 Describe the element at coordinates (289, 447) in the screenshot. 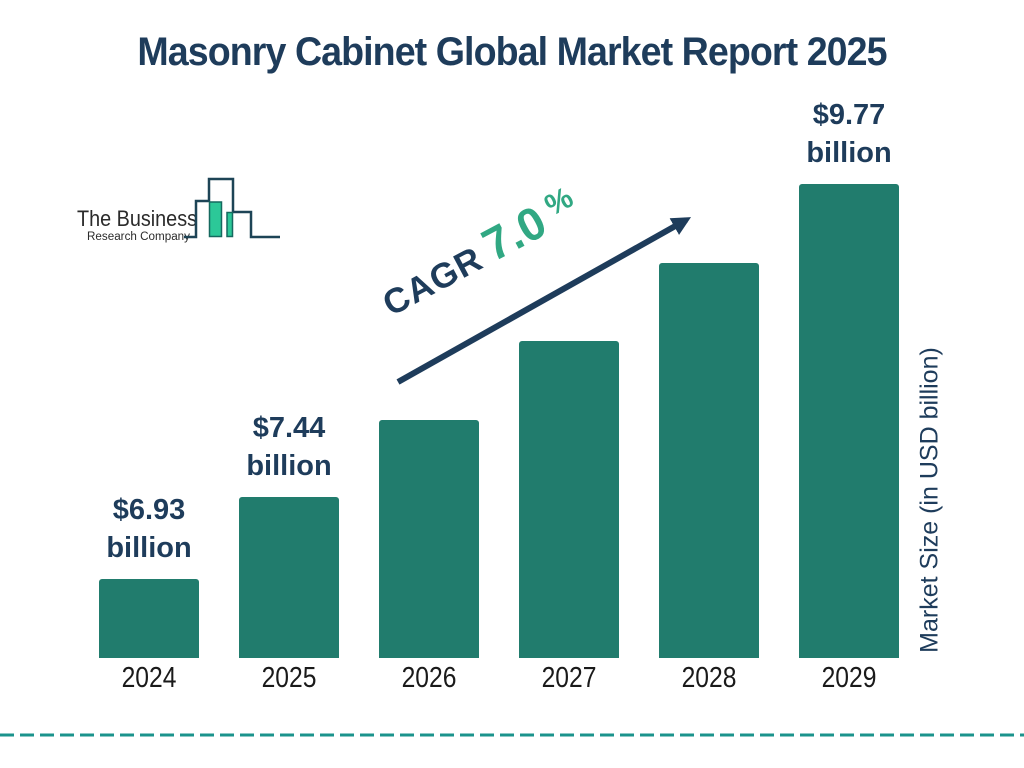

I see `value-label-2025: $7.44 billion` at that location.